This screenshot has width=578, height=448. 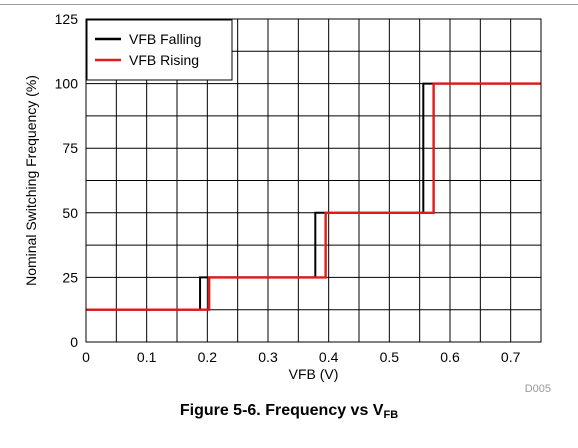 I want to click on x-tick-label: 0.5, so click(x=390, y=357).